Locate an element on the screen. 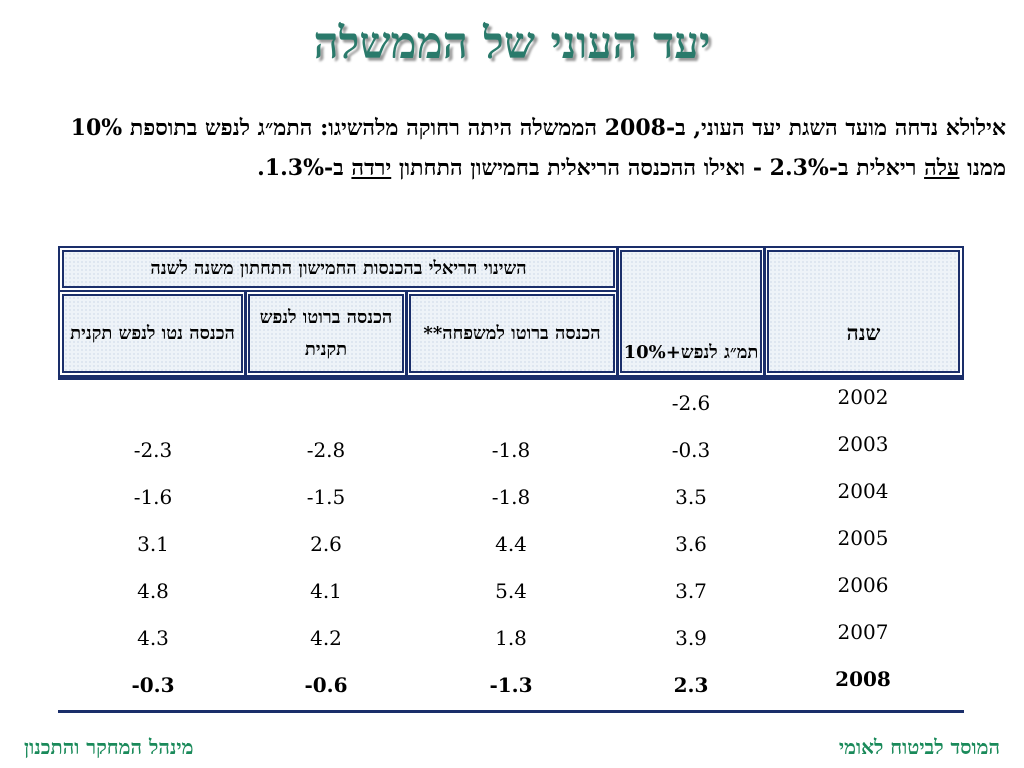  cell-gdp: 3.5 is located at coordinates (691, 497).